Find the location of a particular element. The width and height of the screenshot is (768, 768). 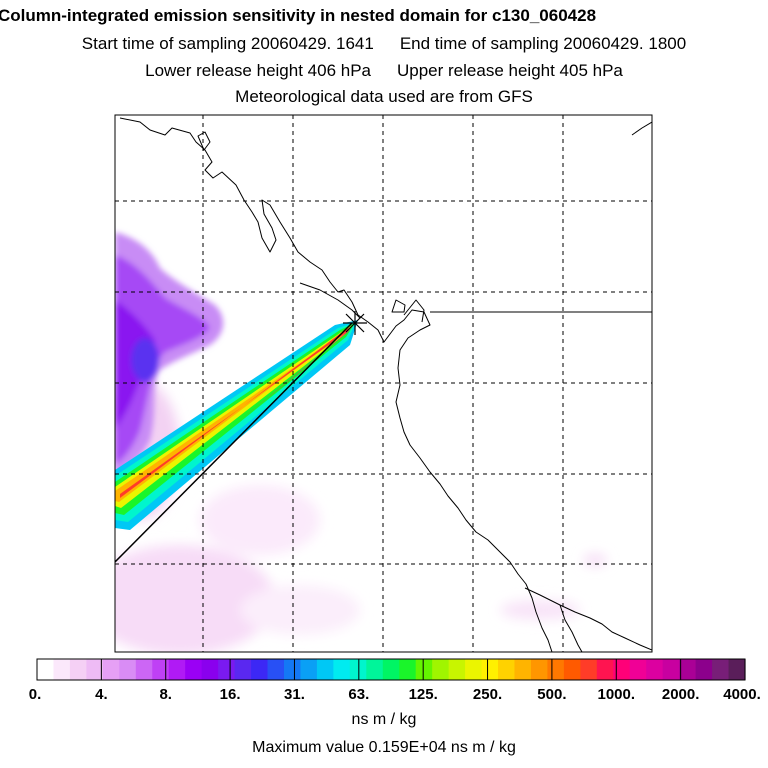

colorbar-tick-label: 500. is located at coordinates (552, 694).